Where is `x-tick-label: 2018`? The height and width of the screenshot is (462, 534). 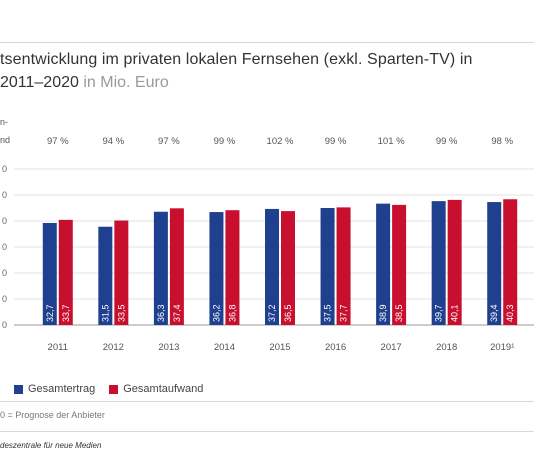 x-tick-label: 2018 is located at coordinates (446, 347).